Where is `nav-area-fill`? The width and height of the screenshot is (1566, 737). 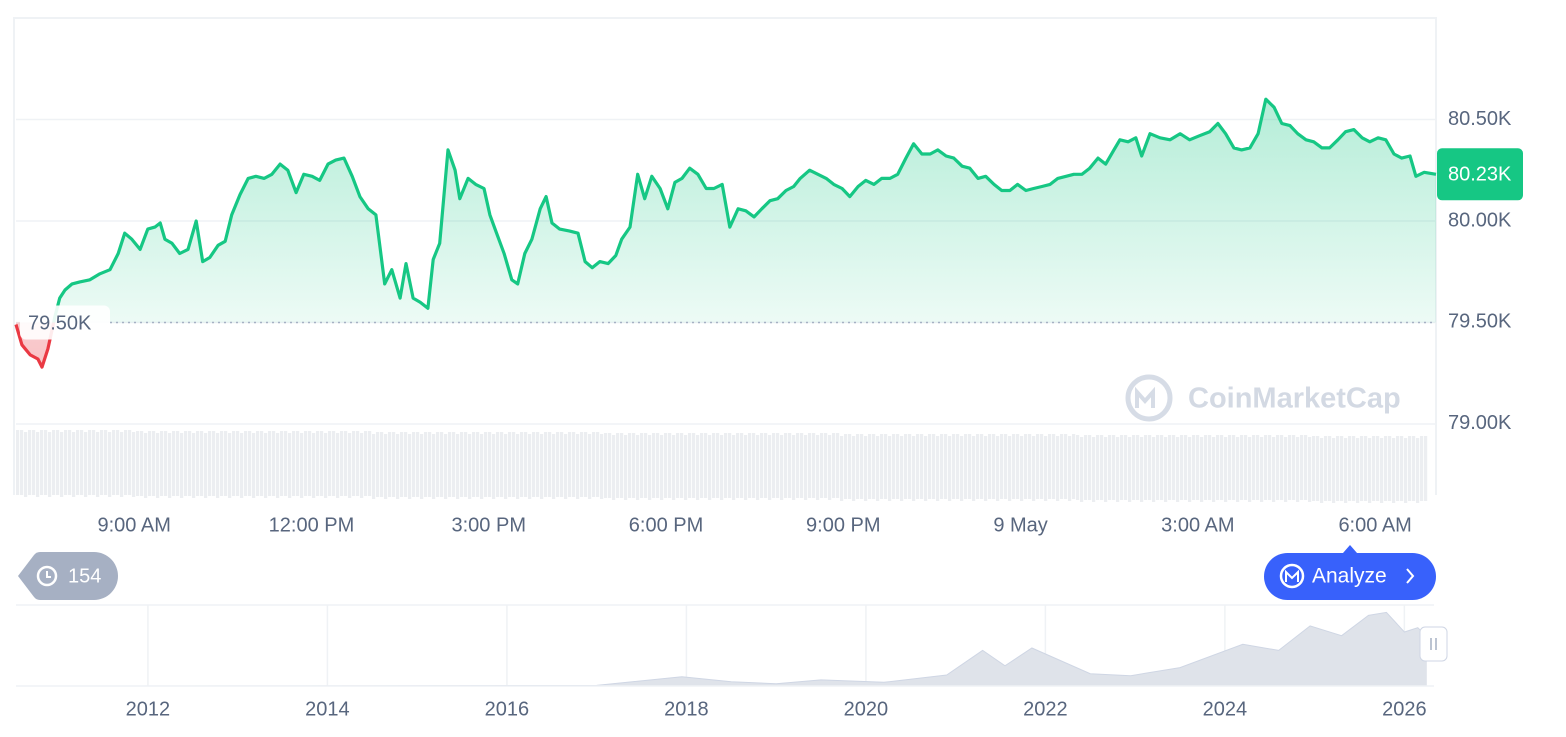
nav-area-fill is located at coordinates (724, 649).